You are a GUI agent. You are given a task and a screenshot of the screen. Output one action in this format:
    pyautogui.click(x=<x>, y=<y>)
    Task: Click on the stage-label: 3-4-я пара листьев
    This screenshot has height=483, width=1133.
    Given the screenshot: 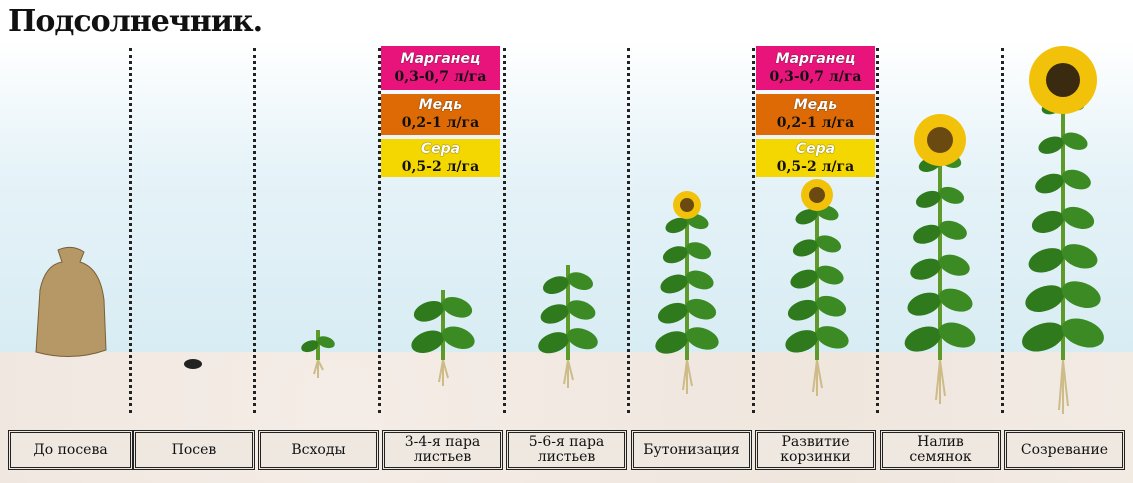 What is the action you would take?
    pyautogui.click(x=442, y=450)
    